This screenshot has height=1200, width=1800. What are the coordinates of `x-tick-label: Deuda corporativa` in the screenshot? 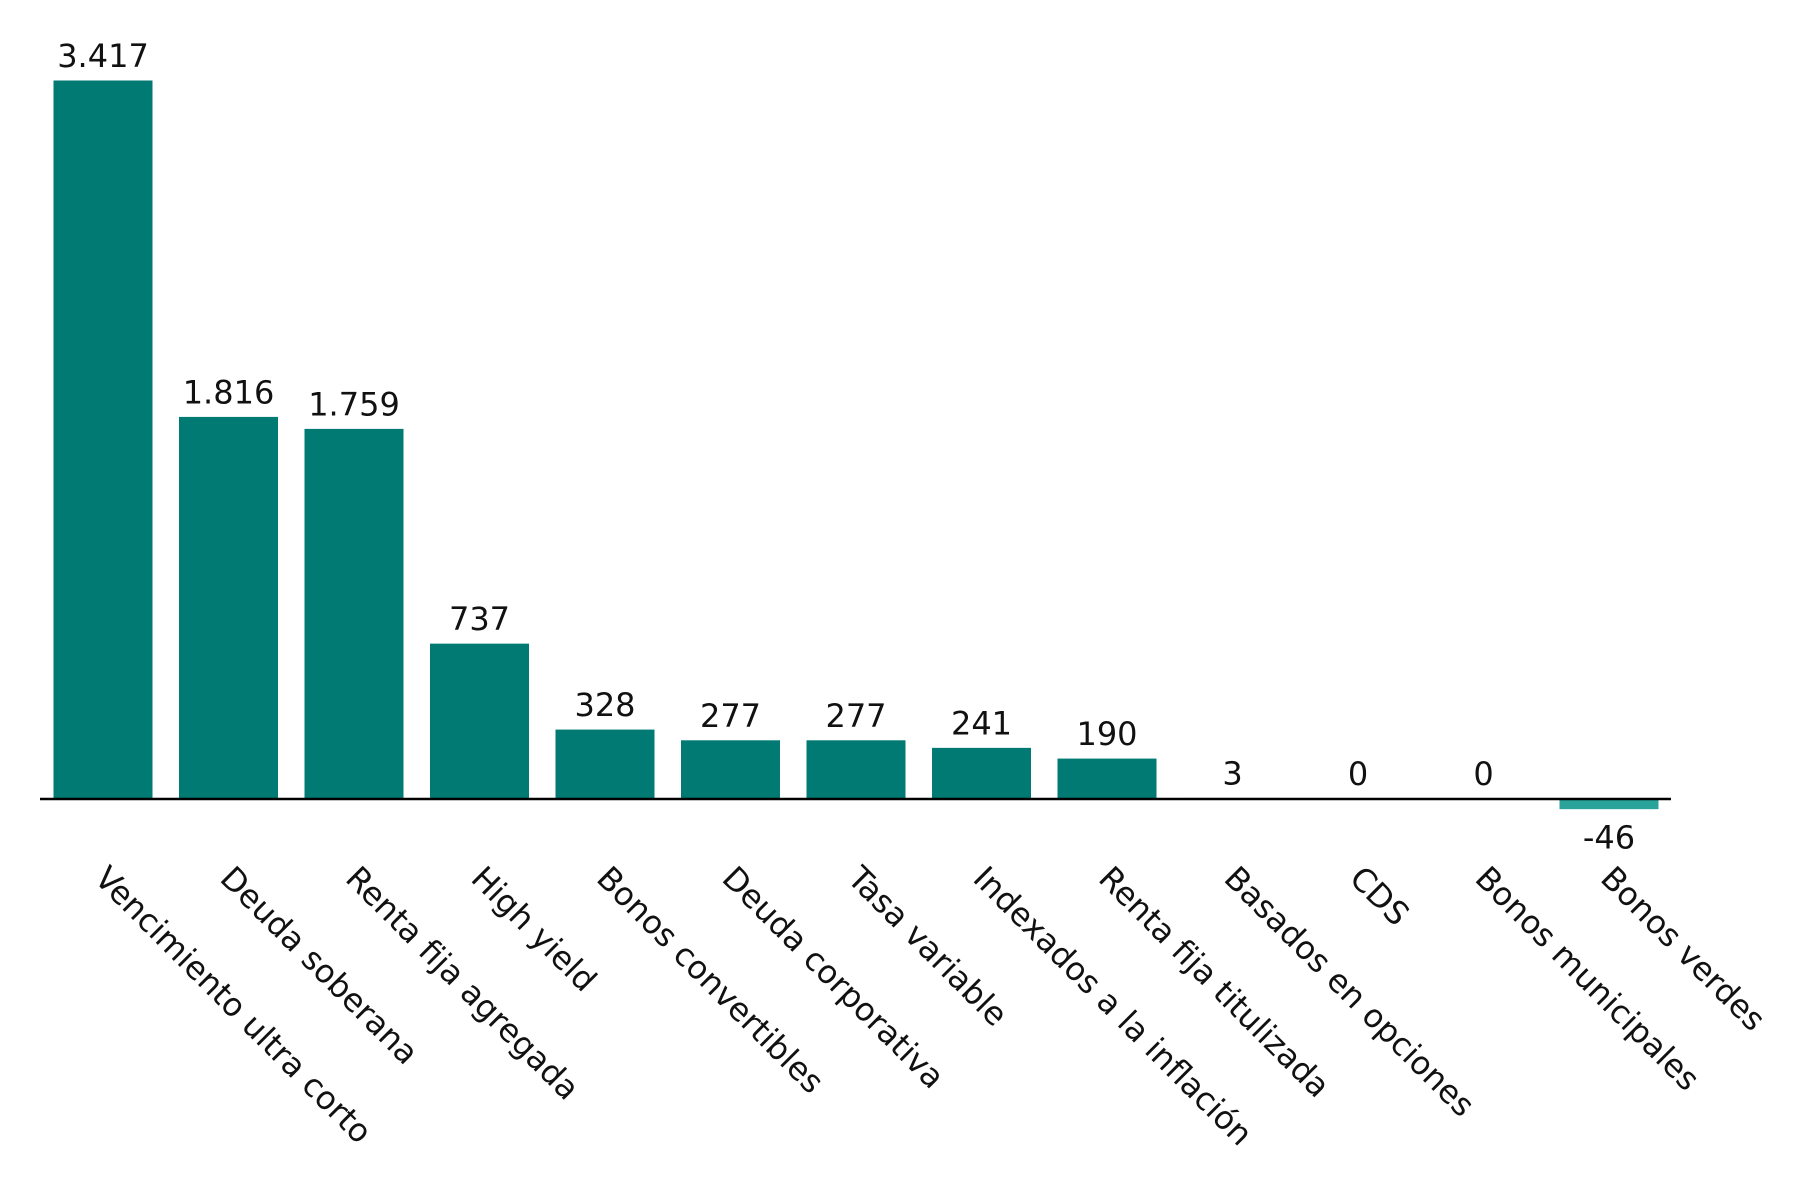 It's located at (833, 977).